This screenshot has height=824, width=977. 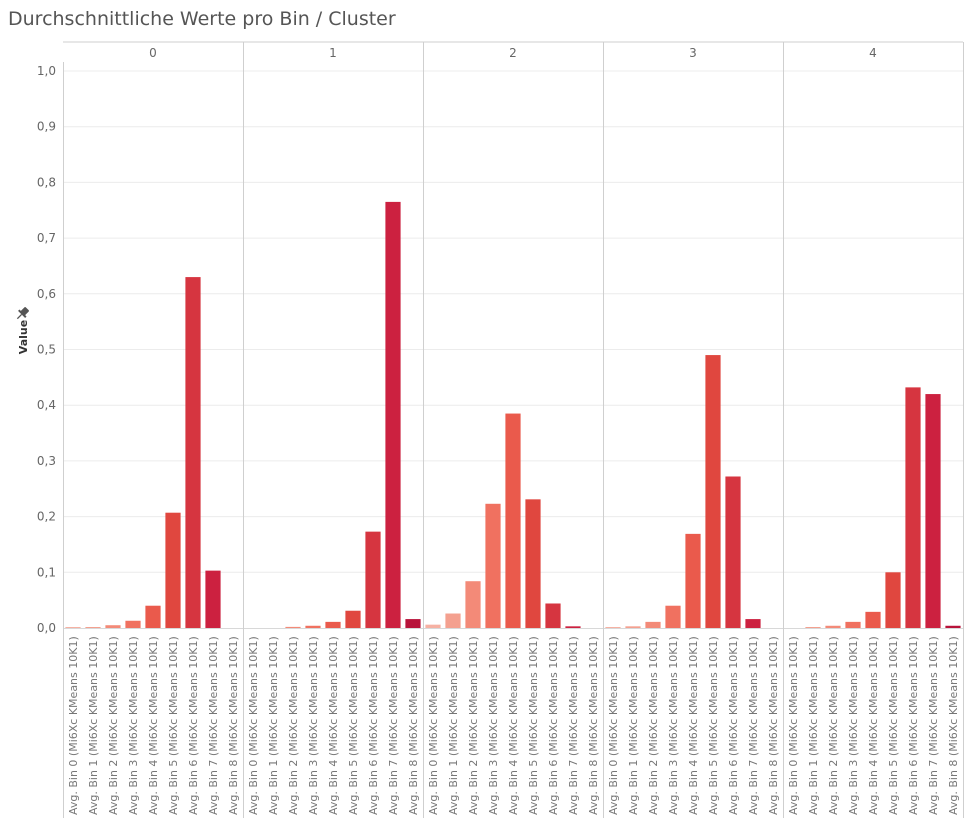 I want to click on y-tick-label: 0,6, so click(x=46, y=294).